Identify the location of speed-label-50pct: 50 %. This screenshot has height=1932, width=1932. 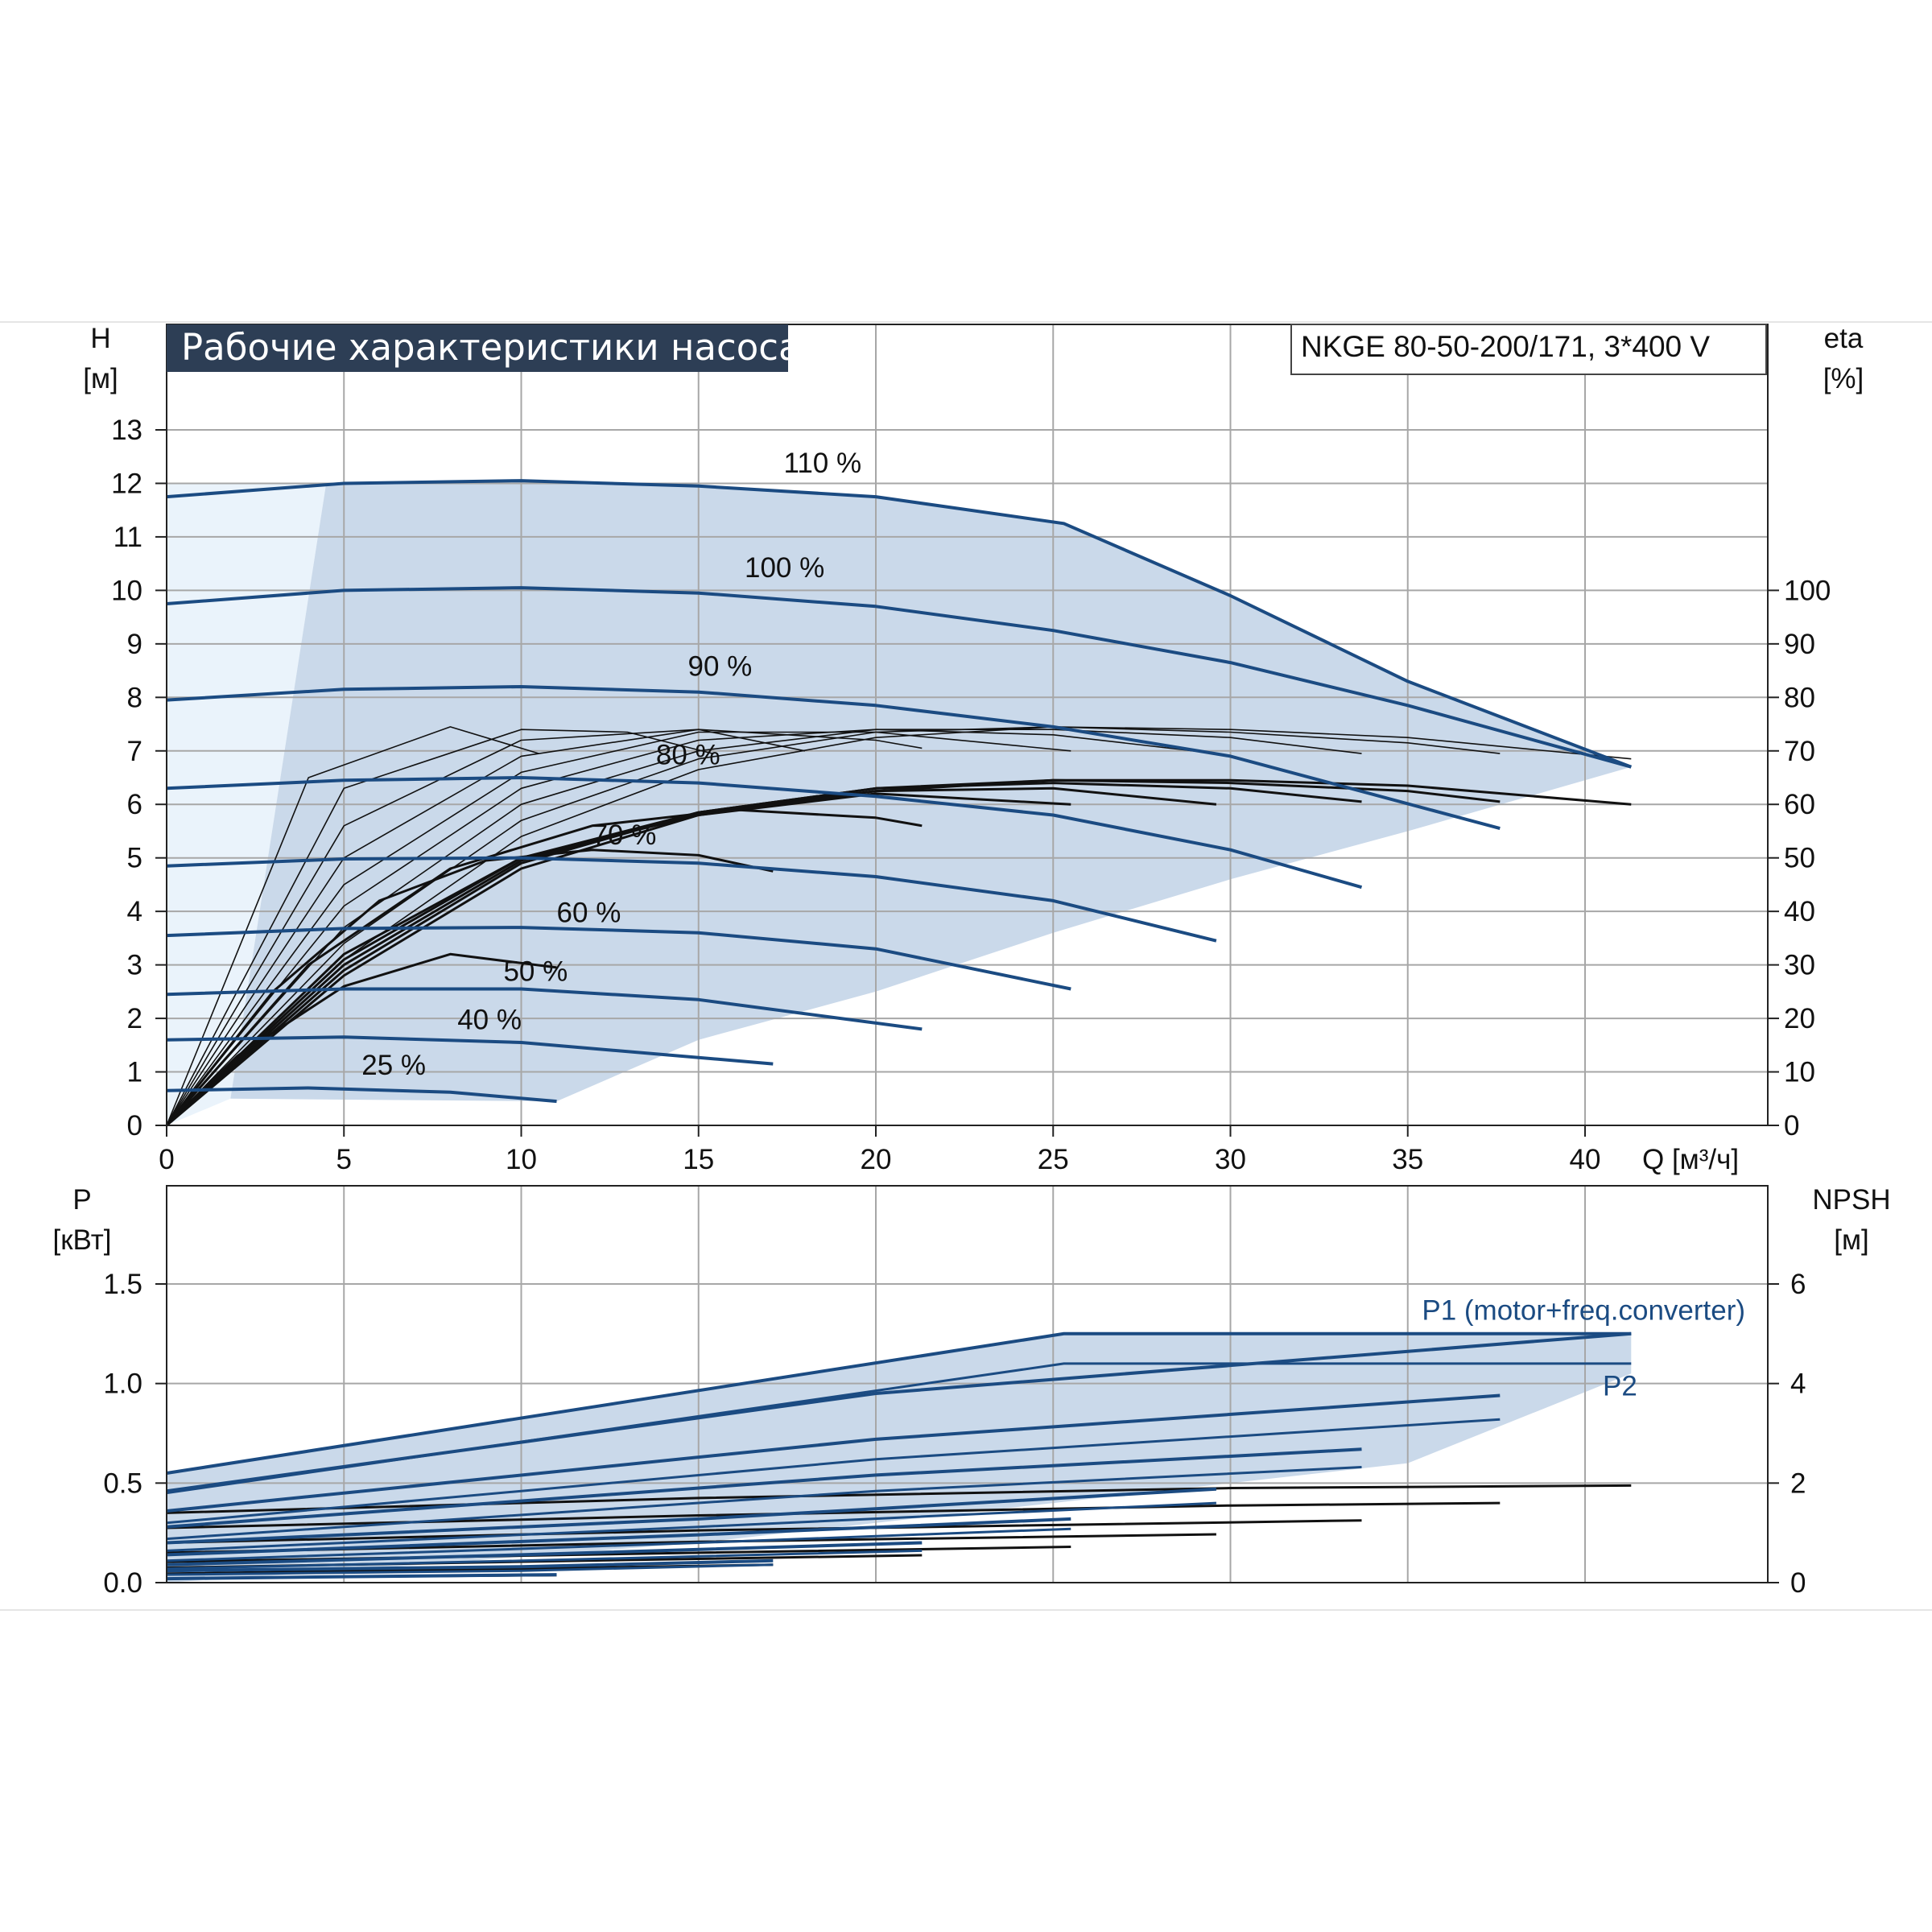
(535, 972).